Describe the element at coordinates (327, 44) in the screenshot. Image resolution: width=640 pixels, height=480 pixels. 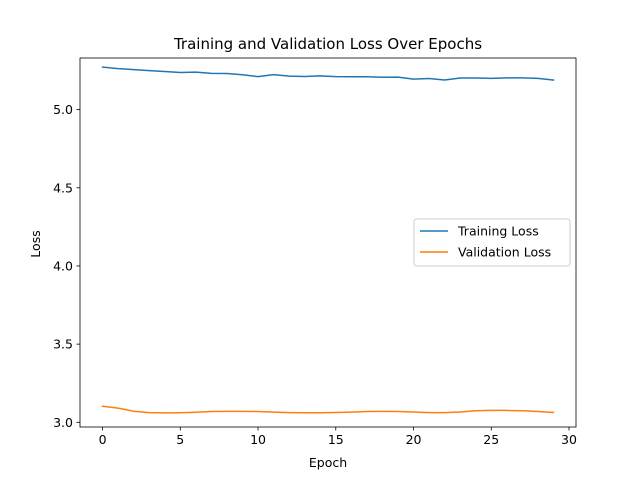
I see `chart-title: Training and Validation Loss Over Epochs` at that location.